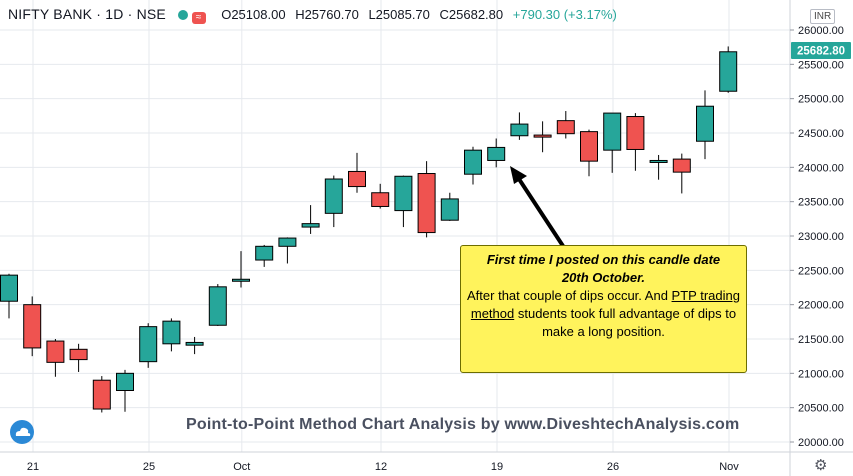 This screenshot has width=853, height=476. What do you see at coordinates (605, 304) in the screenshot?
I see `annotation-link: PTP trading method` at bounding box center [605, 304].